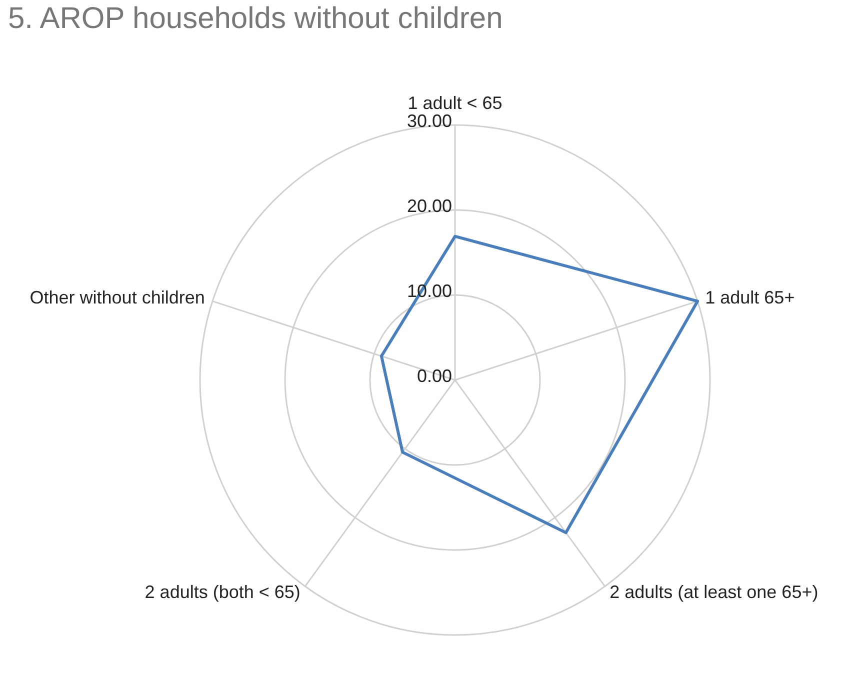  What do you see at coordinates (455, 103) in the screenshot?
I see `spoke-label: 1 adult < 65` at bounding box center [455, 103].